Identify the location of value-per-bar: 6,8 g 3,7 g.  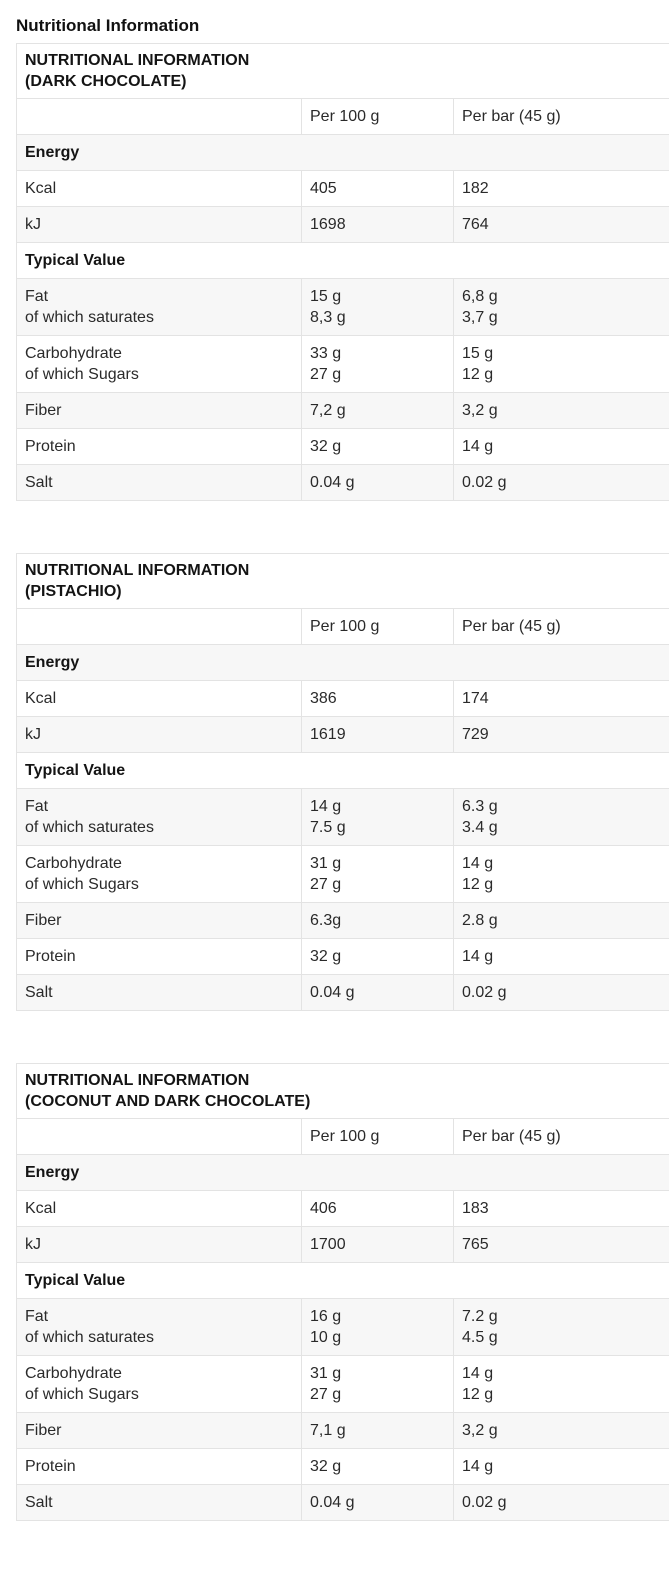
(561, 307).